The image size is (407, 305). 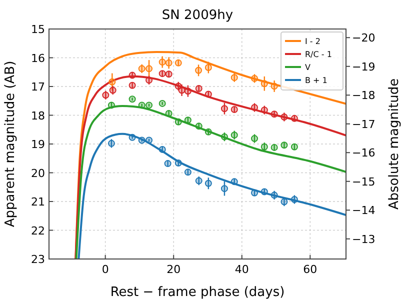 I want to click on y2-tick-label: −13, so click(x=364, y=239).